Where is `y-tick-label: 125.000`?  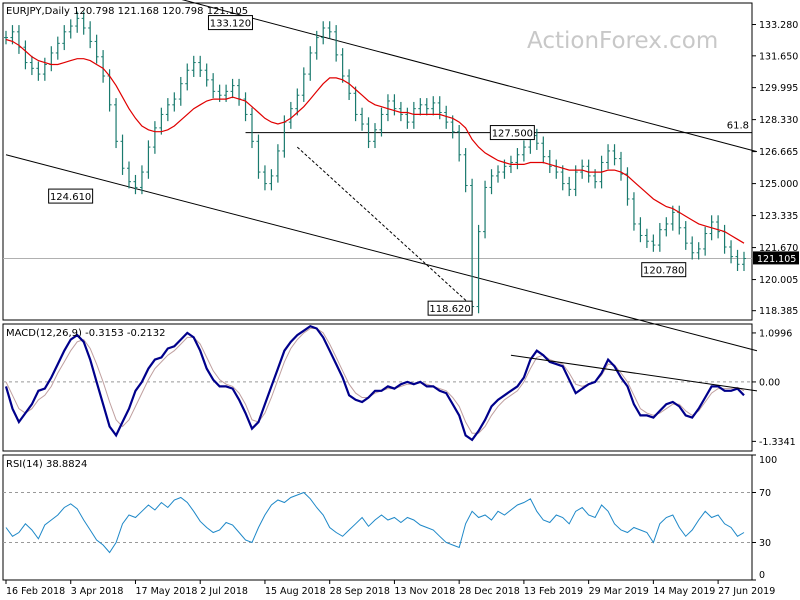
y-tick-label: 125.000 is located at coordinates (778, 184).